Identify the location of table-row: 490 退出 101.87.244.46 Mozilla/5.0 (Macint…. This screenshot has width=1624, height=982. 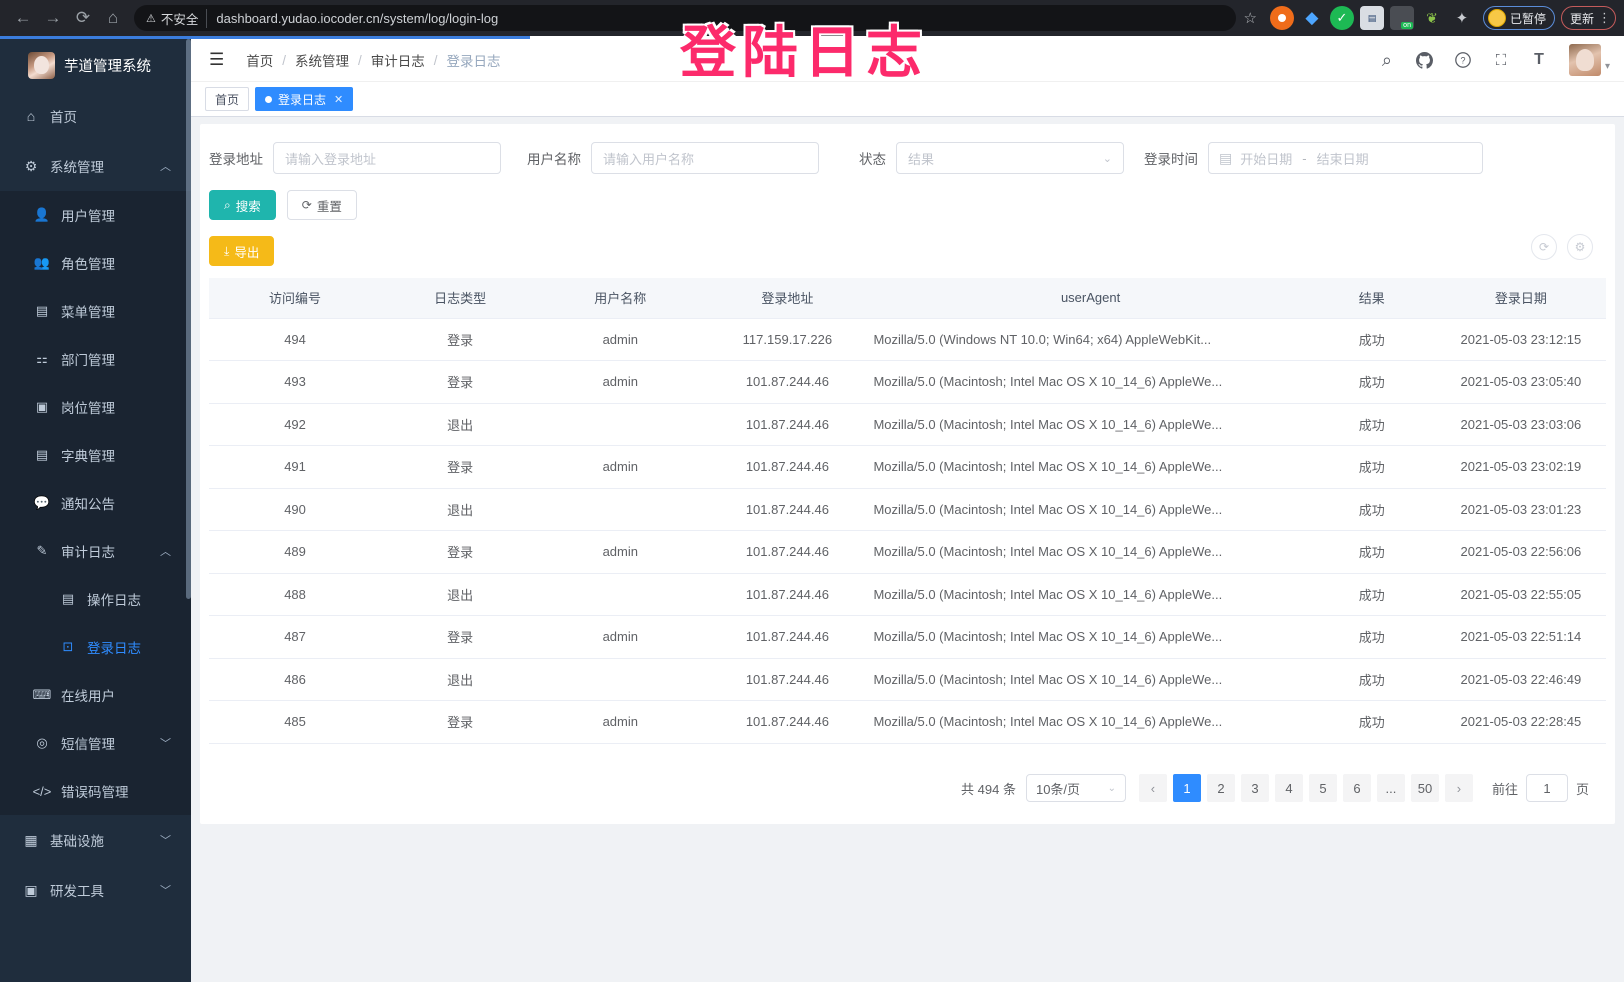
(907, 509).